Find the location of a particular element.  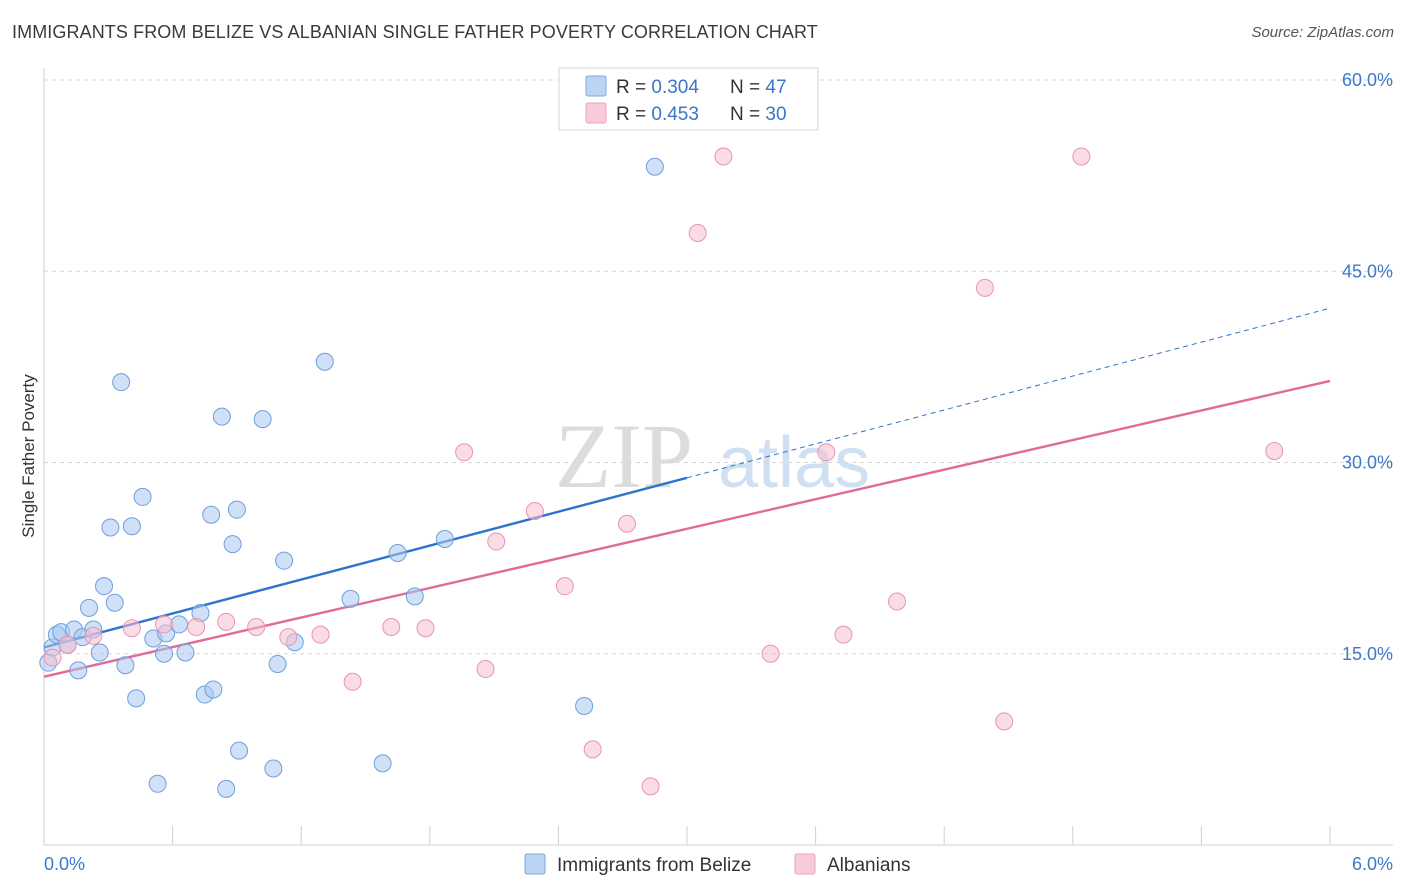

source-credit: Source: ZipAtlas.com is located at coordinates (1322, 32).